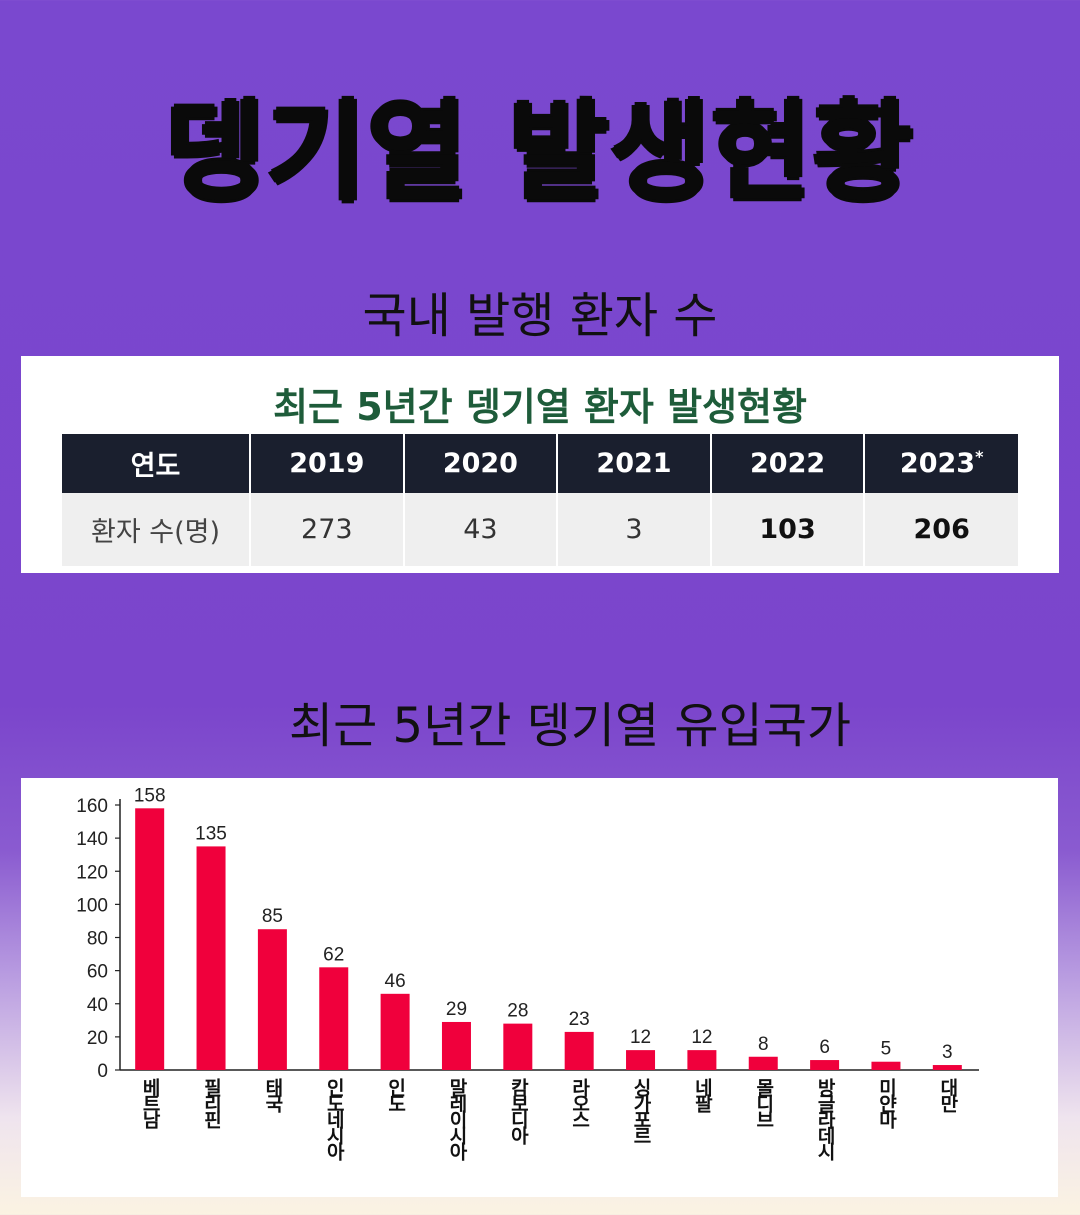  What do you see at coordinates (787, 463) in the screenshot?
I see `year-2022: 2022` at bounding box center [787, 463].